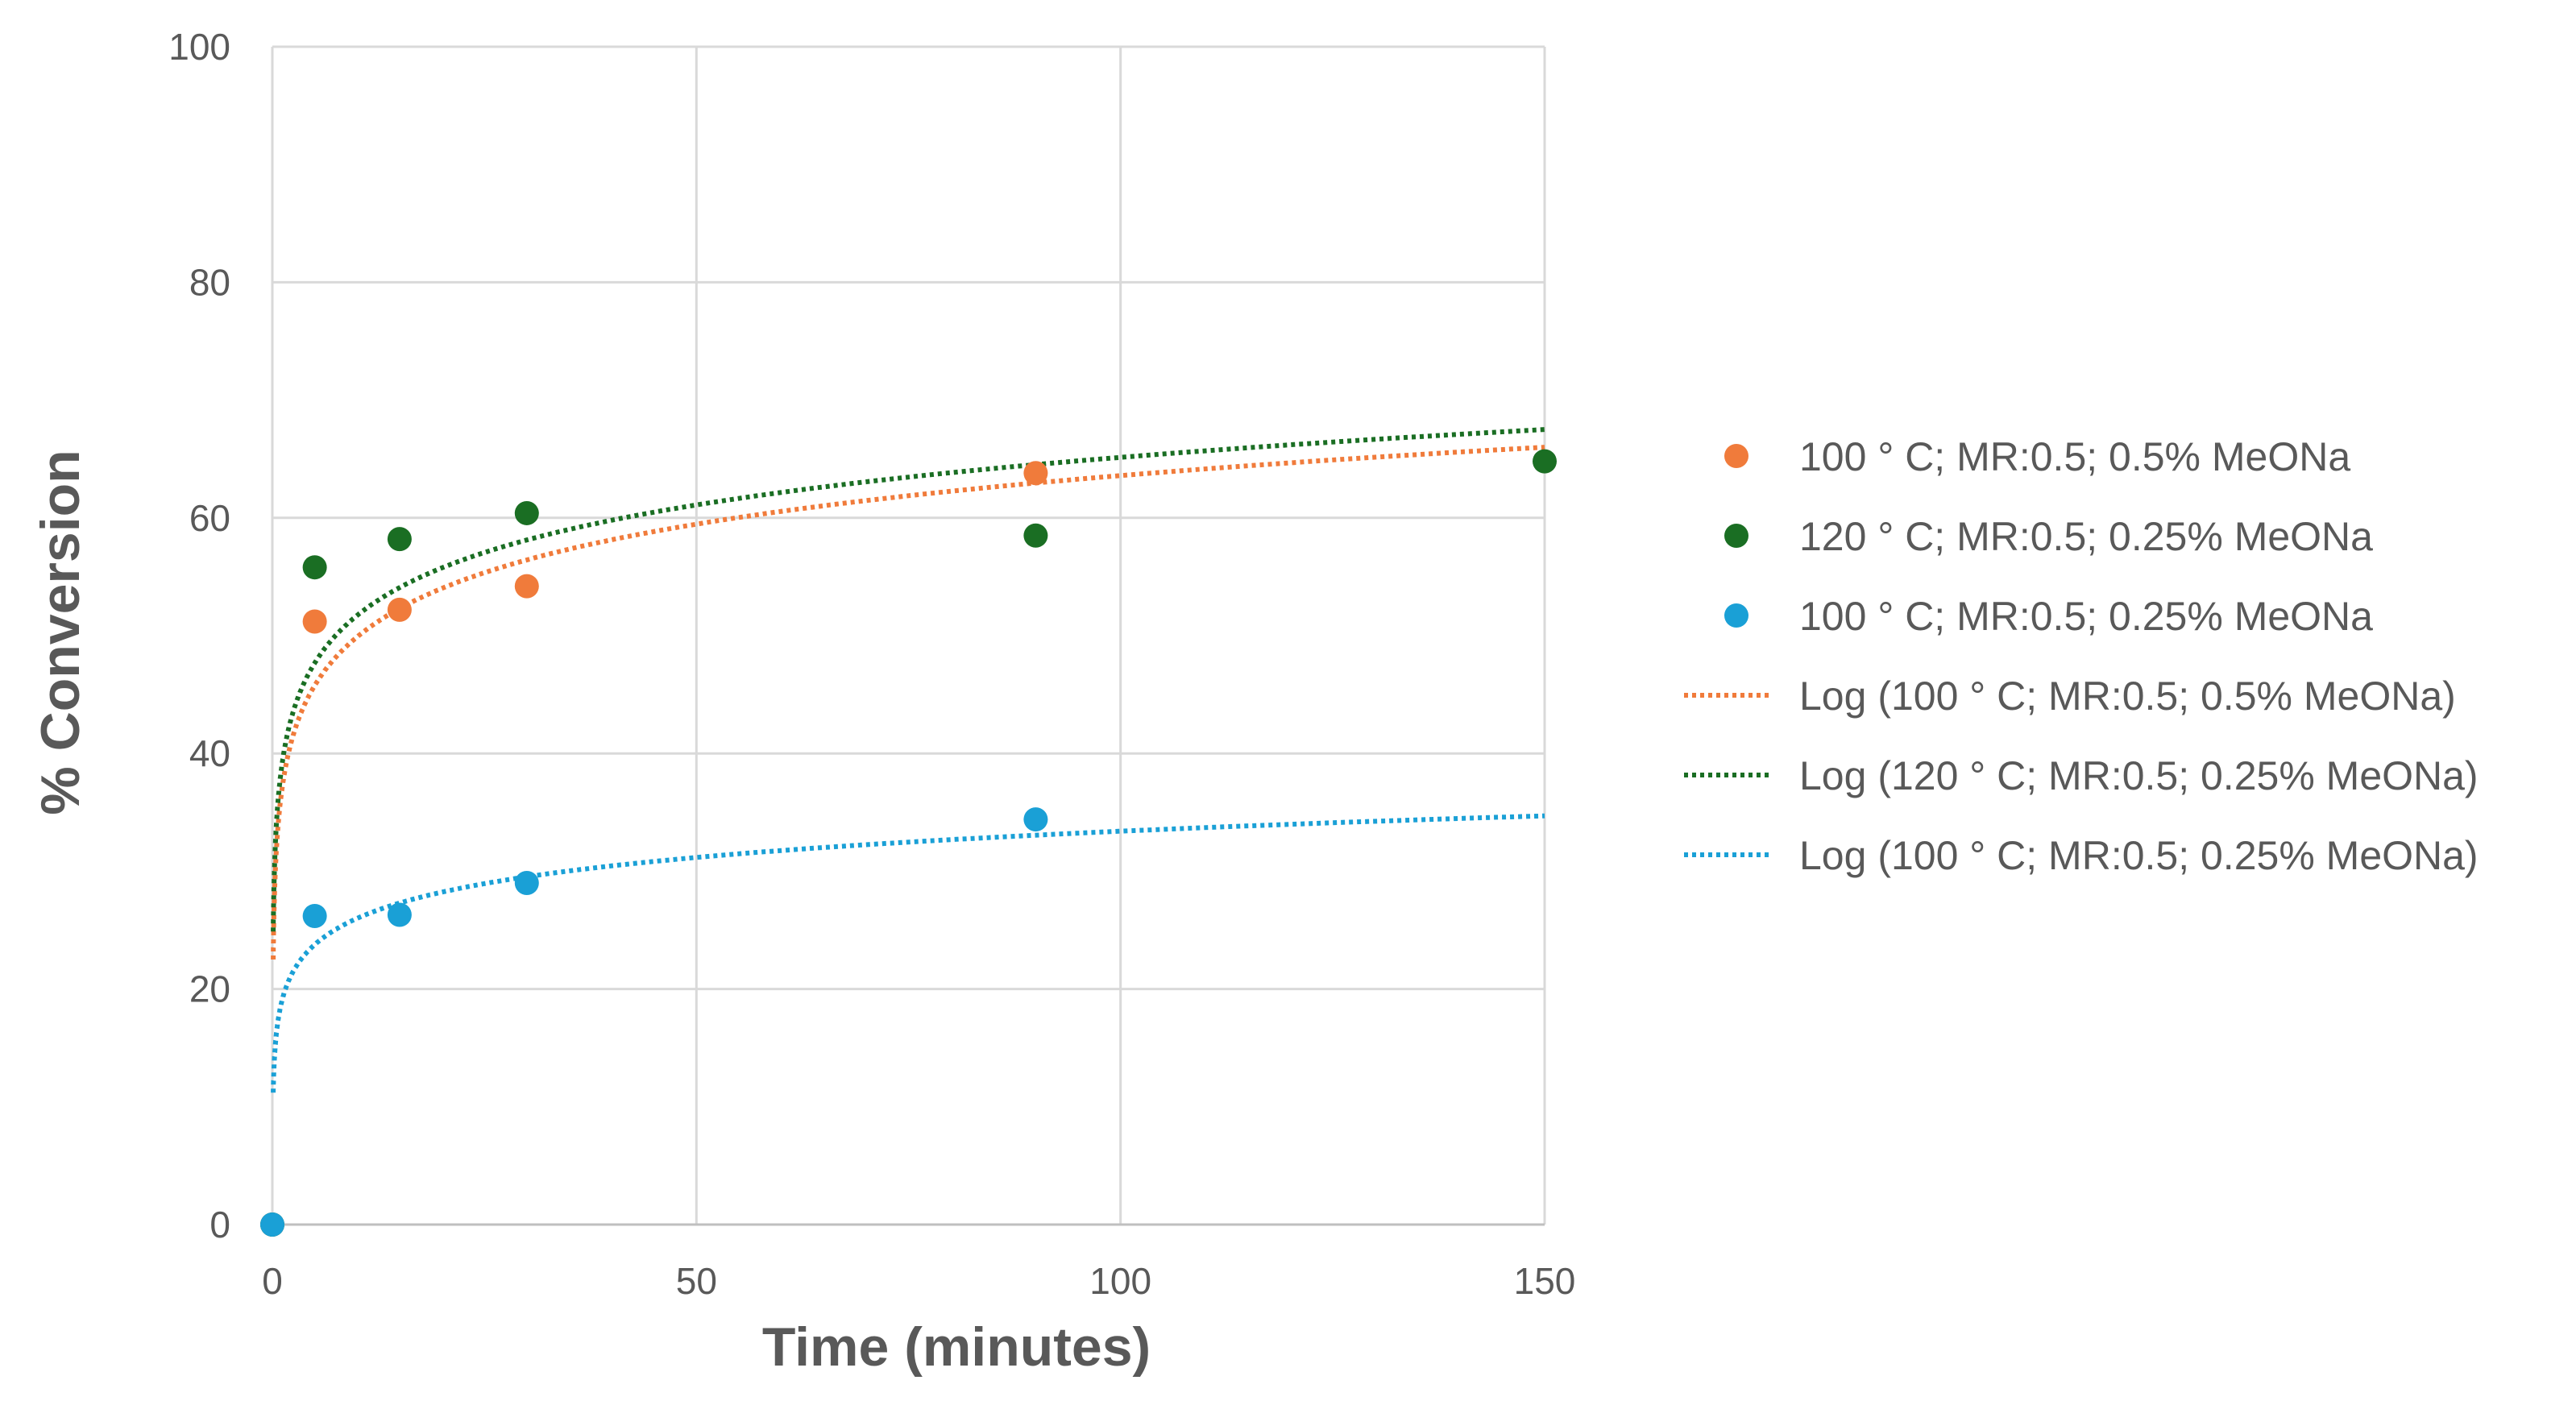  What do you see at coordinates (2086, 616) in the screenshot?
I see `legend-label-series-3: 100 ° C; MR:0.5; 0.25% MeONa` at bounding box center [2086, 616].